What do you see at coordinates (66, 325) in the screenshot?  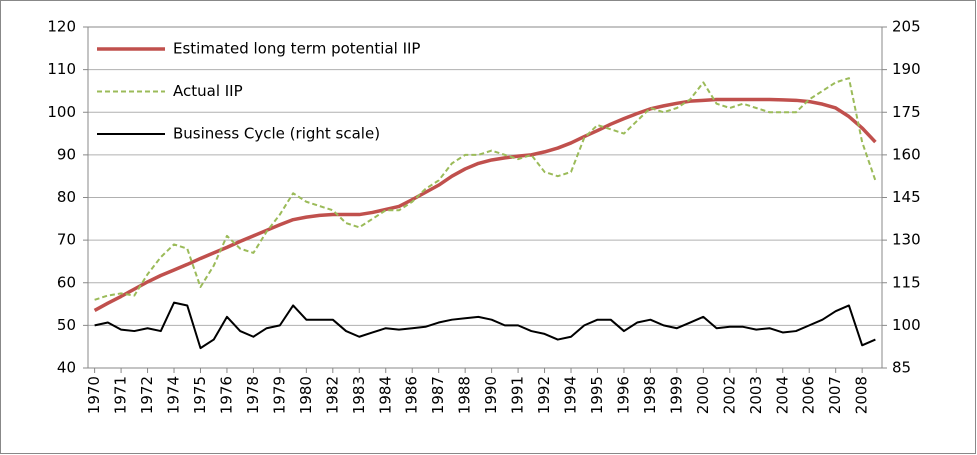 I see `y-tick-label: 50` at bounding box center [66, 325].